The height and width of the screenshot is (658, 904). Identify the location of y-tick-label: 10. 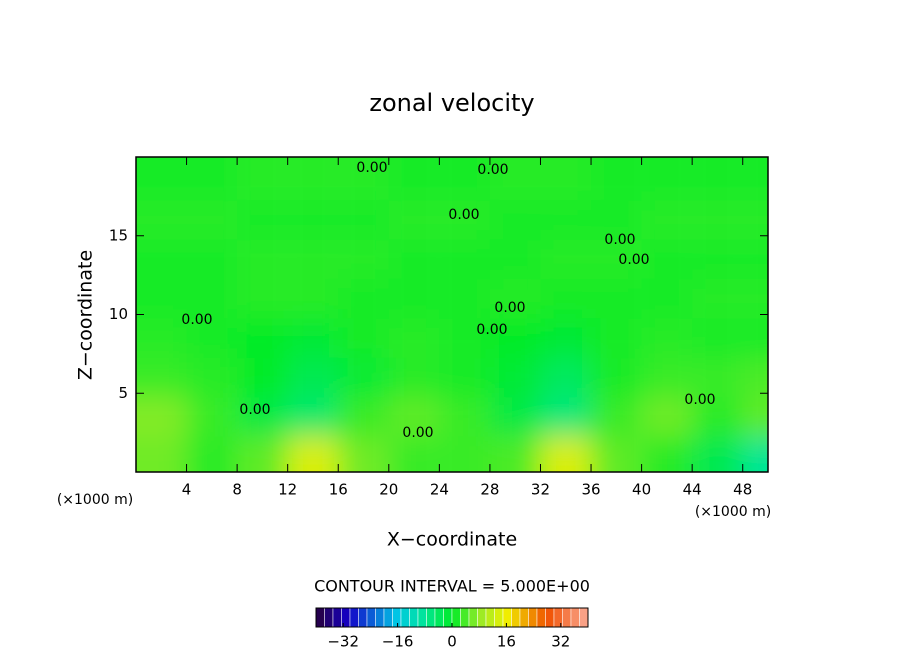
(118, 314).